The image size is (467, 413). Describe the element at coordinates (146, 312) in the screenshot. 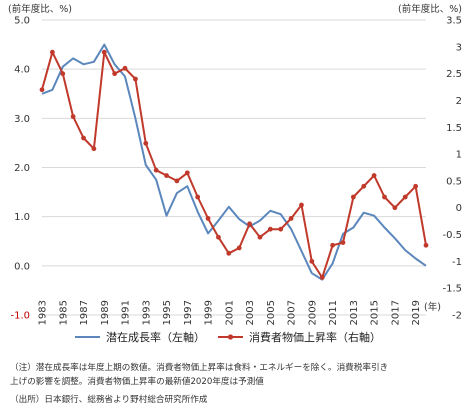

I see `x-tick-label: 1993` at that location.